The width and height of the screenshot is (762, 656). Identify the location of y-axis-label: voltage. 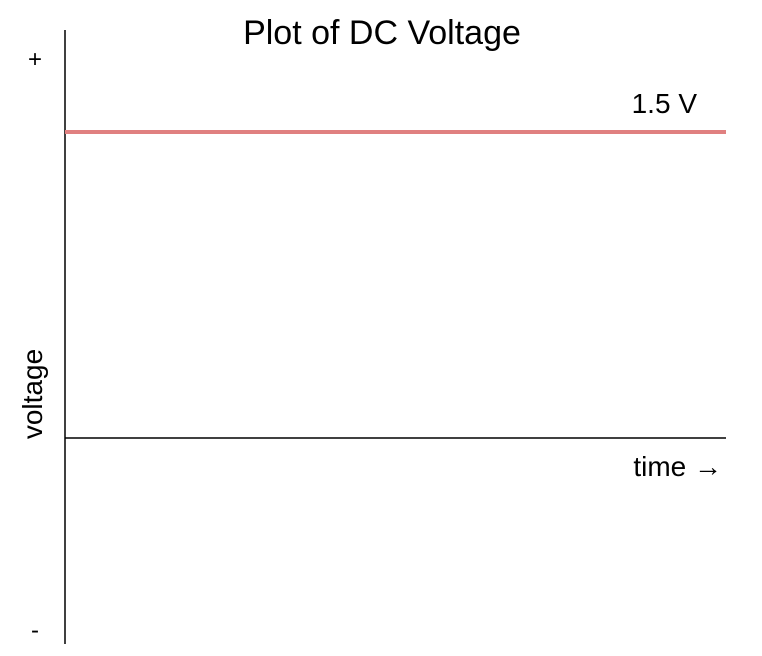
(32, 394).